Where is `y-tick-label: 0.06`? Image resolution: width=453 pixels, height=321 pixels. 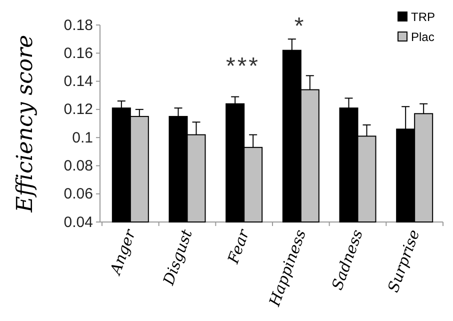 y-tick-label: 0.06 is located at coordinates (78, 194).